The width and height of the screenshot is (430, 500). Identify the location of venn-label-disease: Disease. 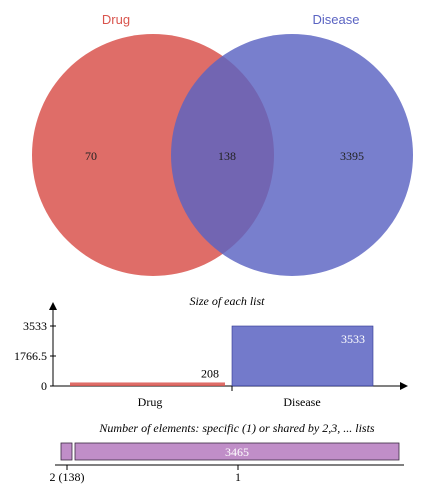
(336, 19).